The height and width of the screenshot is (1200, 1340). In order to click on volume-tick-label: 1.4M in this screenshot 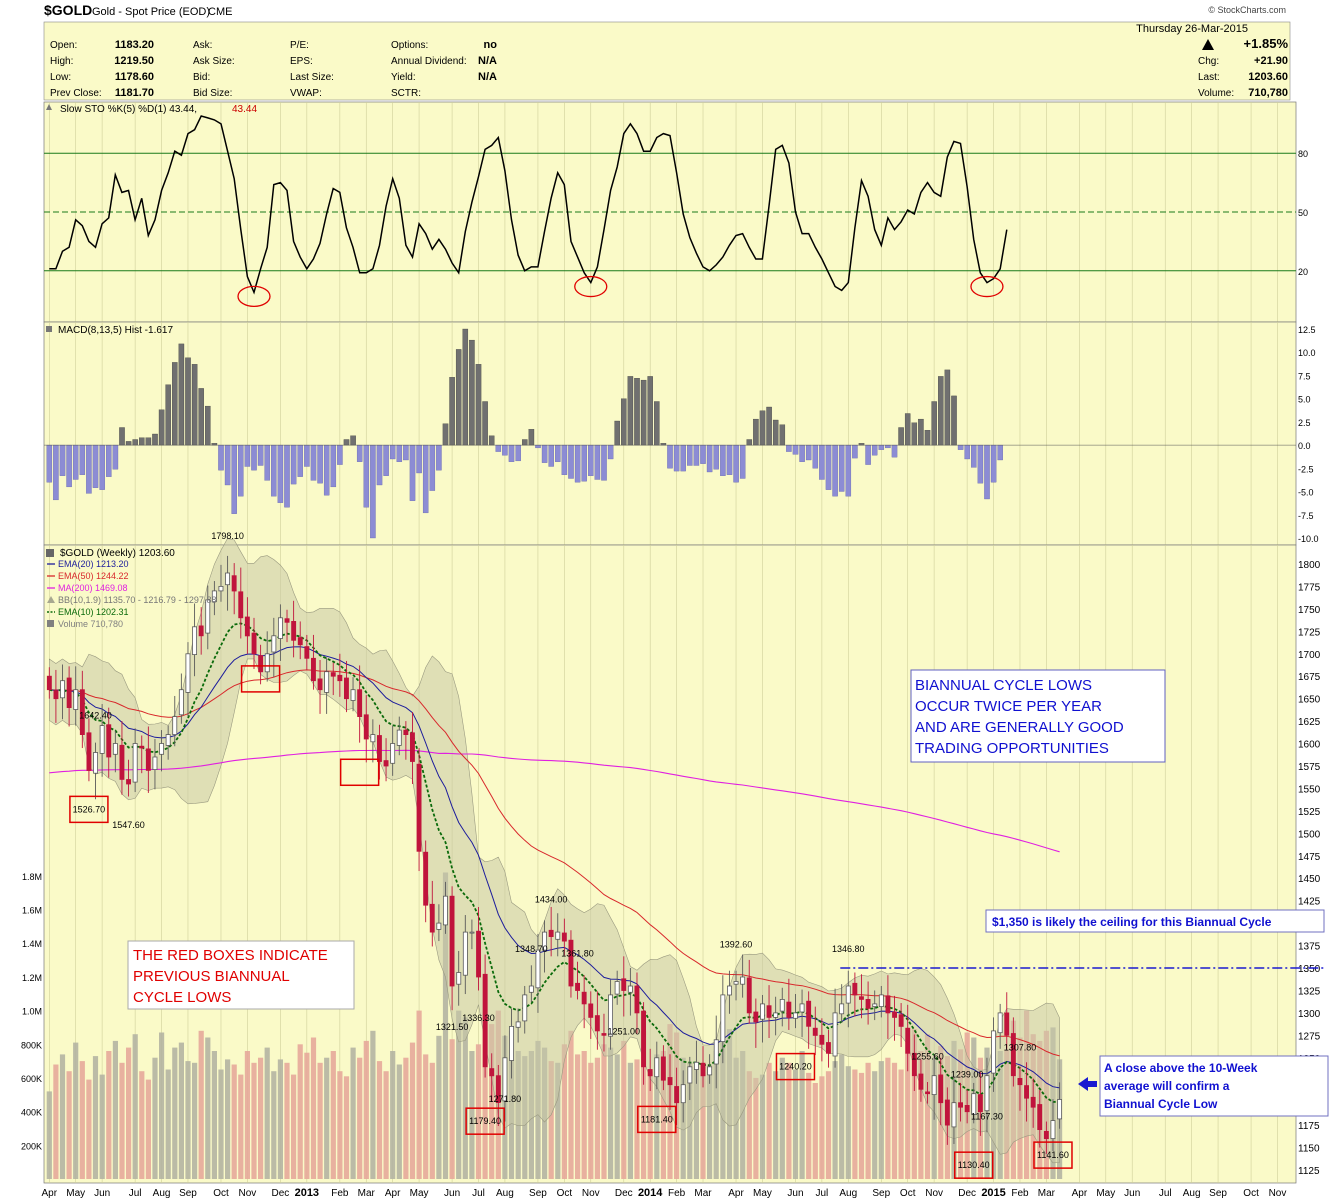, I will do `click(32, 944)`.